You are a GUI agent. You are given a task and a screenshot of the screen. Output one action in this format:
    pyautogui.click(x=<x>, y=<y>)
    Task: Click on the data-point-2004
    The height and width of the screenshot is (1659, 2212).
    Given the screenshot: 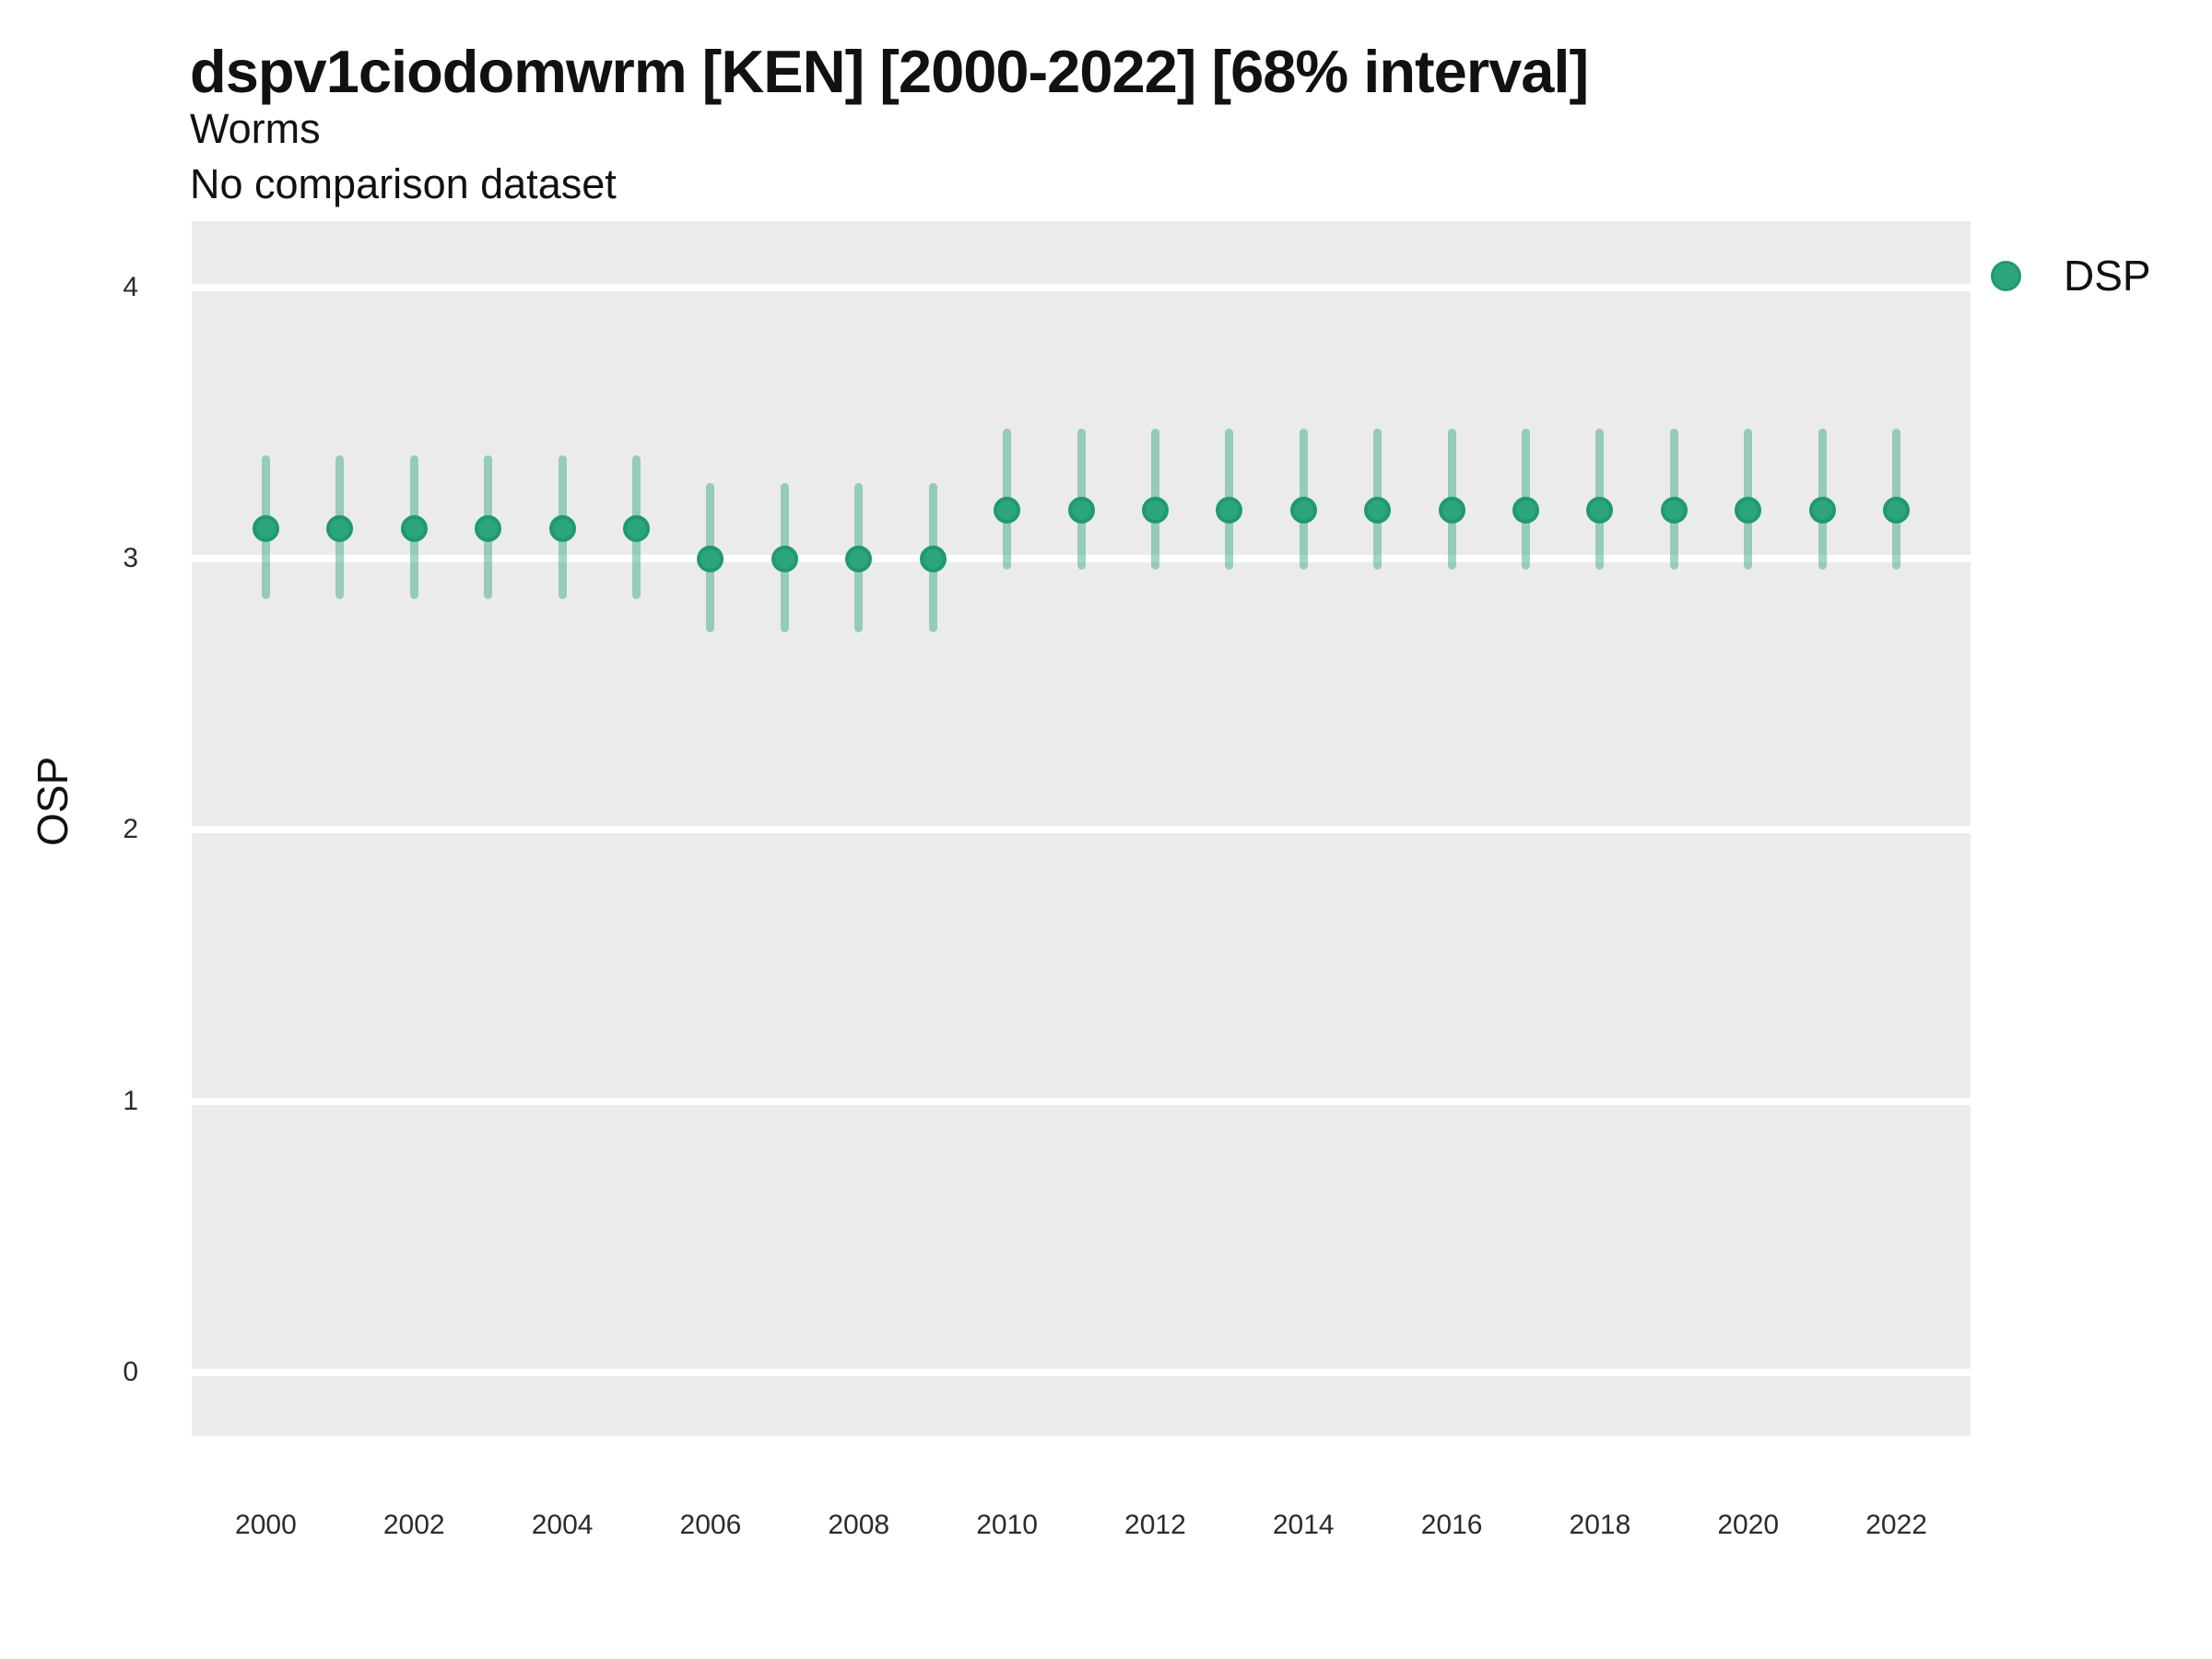 What is the action you would take?
    pyautogui.click(x=562, y=529)
    